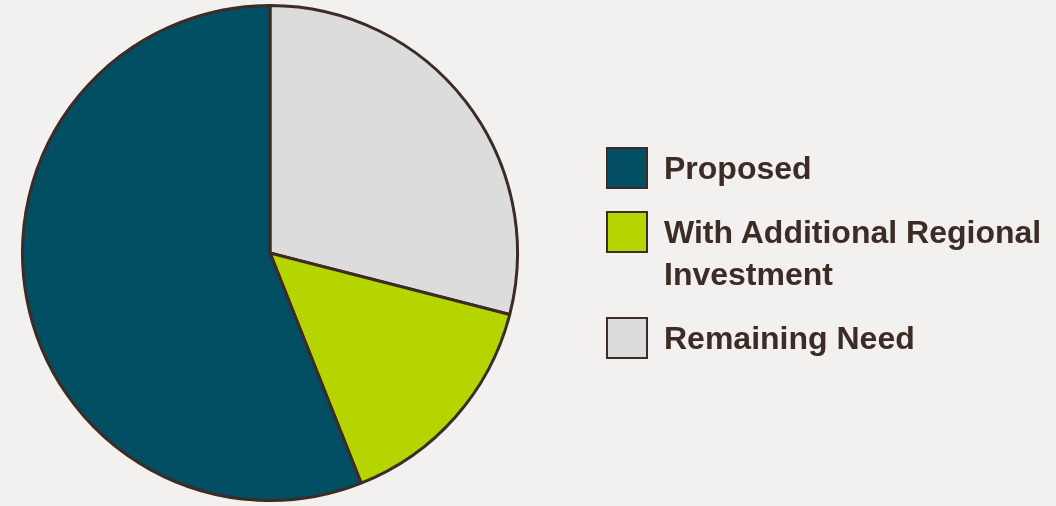 This screenshot has width=1056, height=506. What do you see at coordinates (790, 338) in the screenshot?
I see `legend-label: Remaining Need` at bounding box center [790, 338].